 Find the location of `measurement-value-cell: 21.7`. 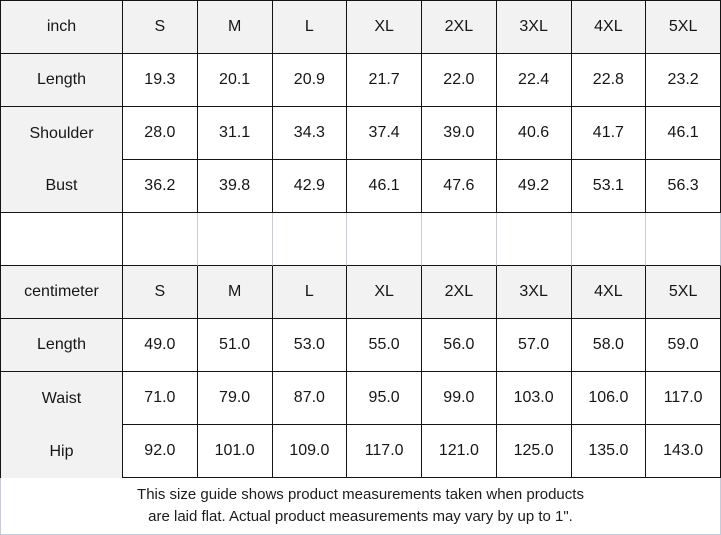

measurement-value-cell: 21.7 is located at coordinates (384, 80).